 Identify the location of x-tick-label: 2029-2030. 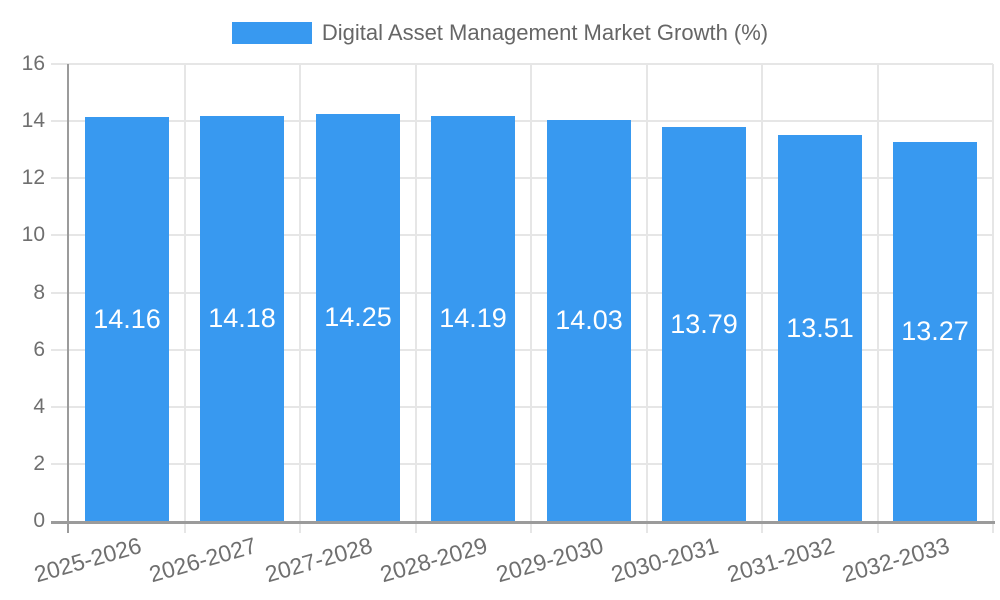
(549, 560).